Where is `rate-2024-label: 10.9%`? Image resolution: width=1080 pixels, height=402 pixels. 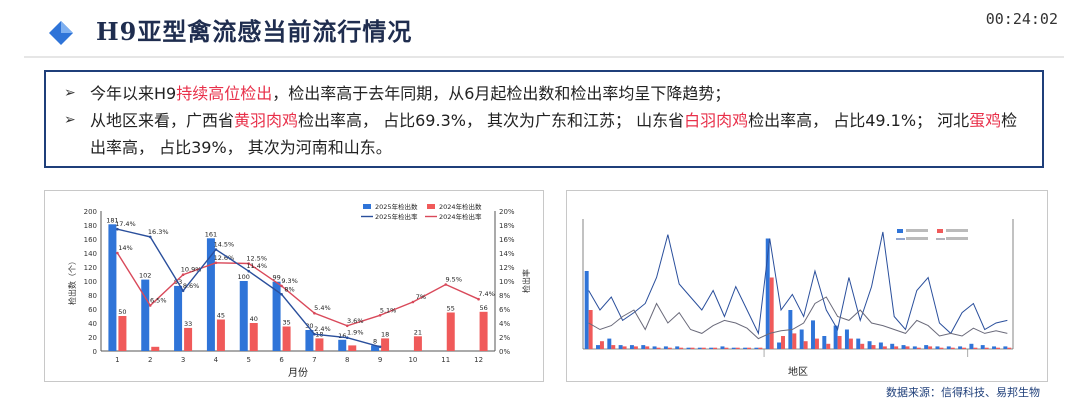
rate-2024-label: 10.9% is located at coordinates (191, 270).